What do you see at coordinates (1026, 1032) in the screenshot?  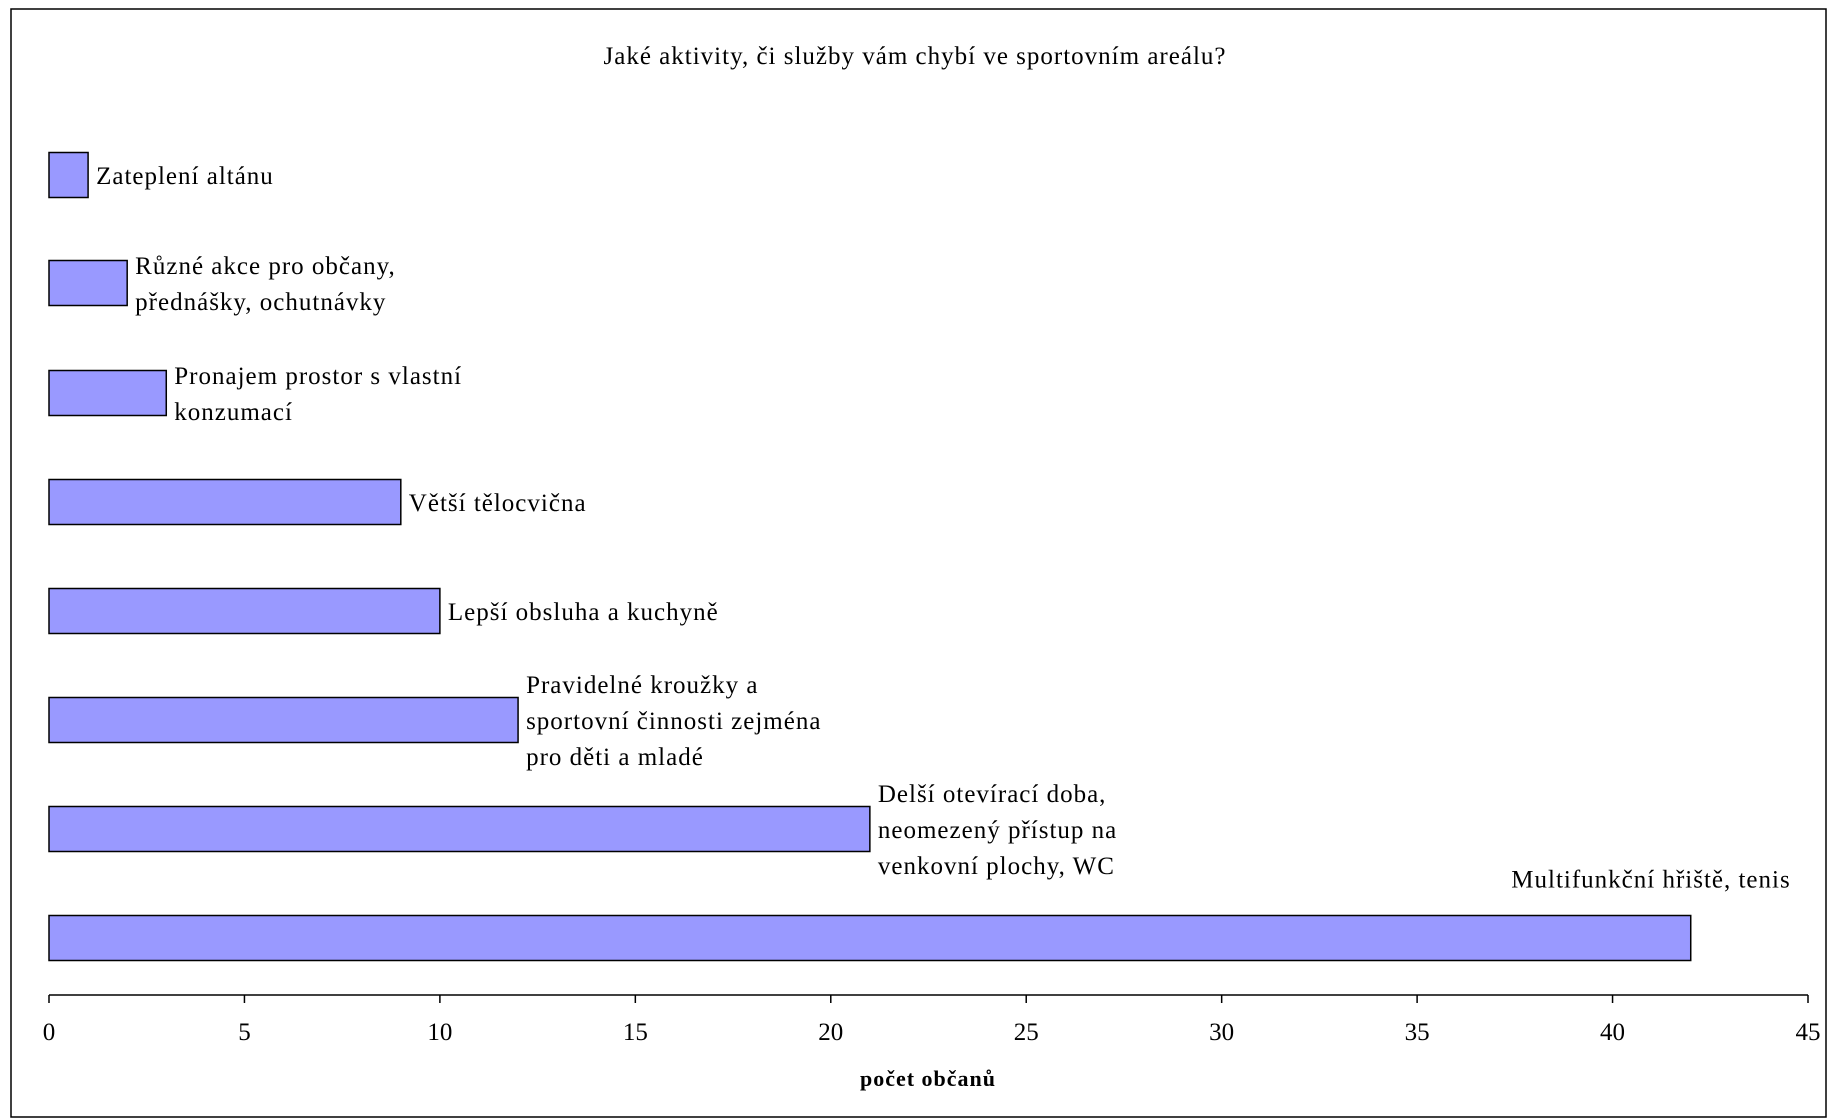 I see `x-tick-label: 25` at bounding box center [1026, 1032].